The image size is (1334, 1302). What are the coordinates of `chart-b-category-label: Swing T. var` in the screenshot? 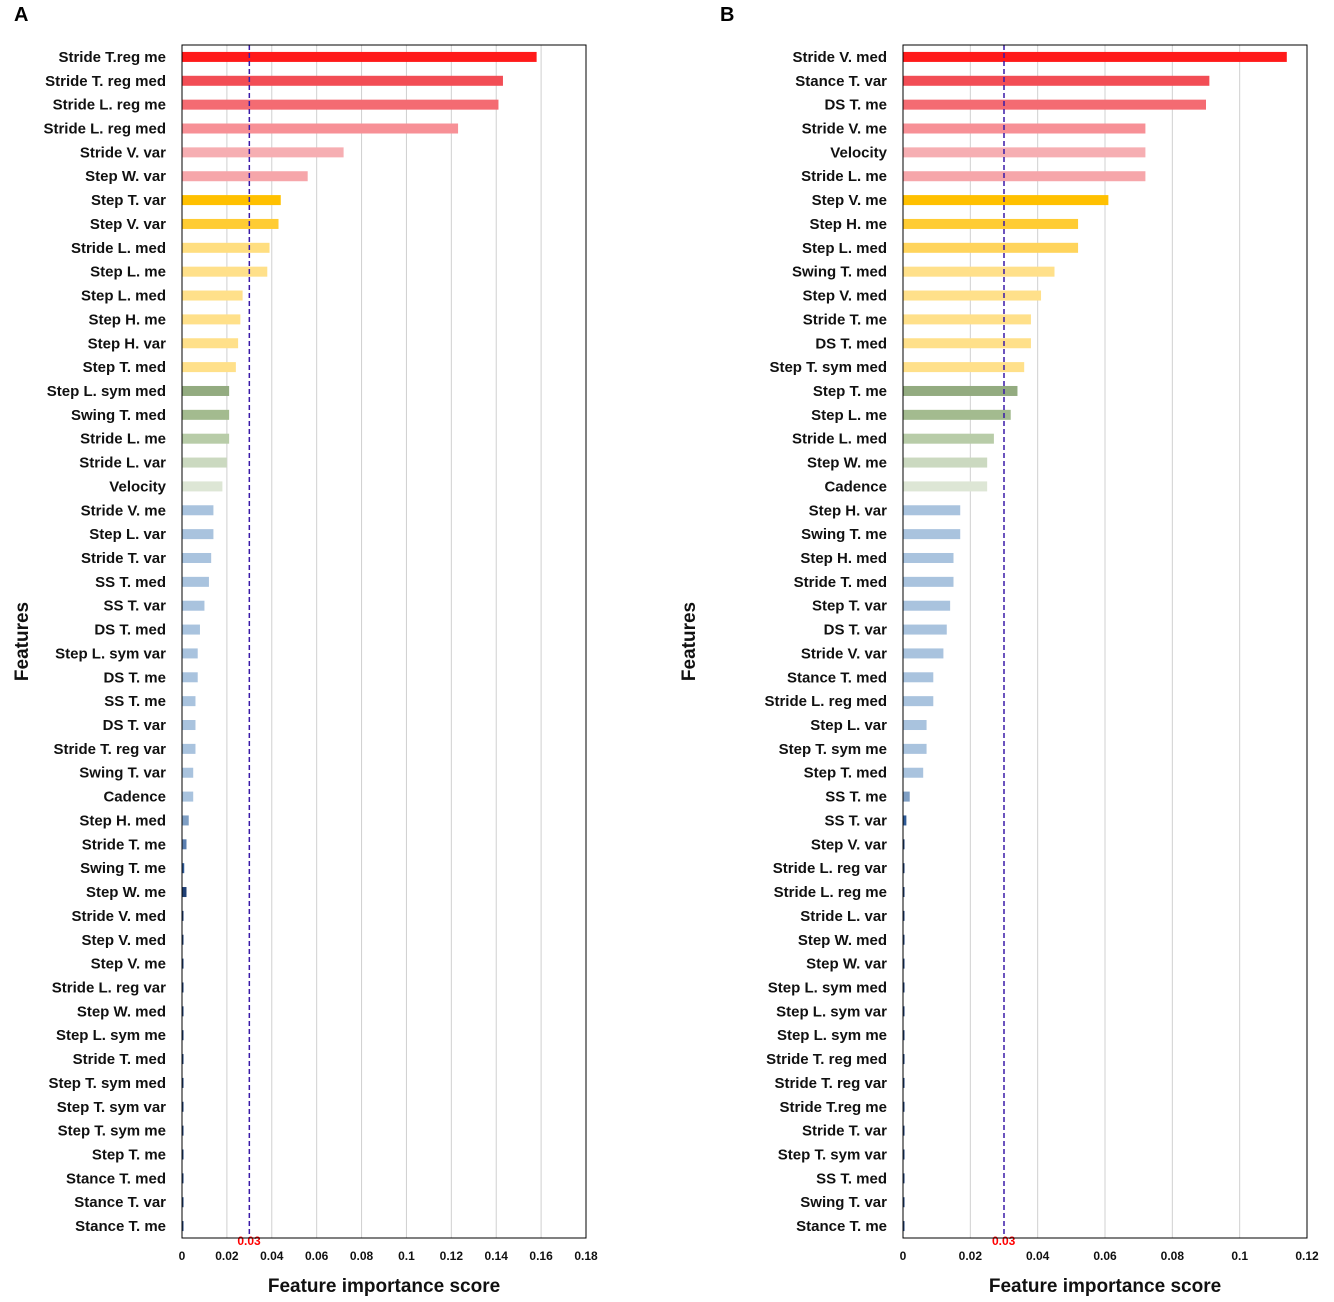 It's located at (843, 1202).